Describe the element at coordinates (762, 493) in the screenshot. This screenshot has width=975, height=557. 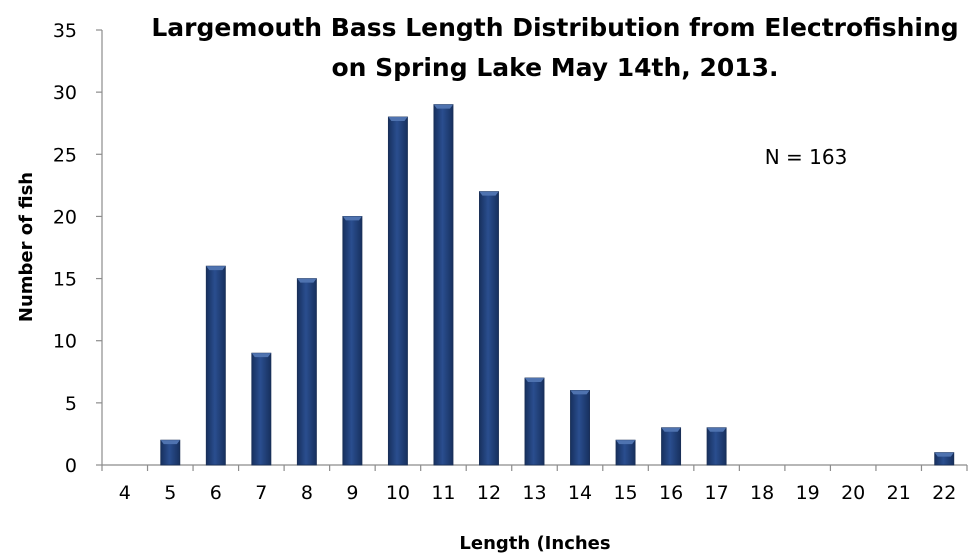
I see `x-tick-label: 18` at that location.